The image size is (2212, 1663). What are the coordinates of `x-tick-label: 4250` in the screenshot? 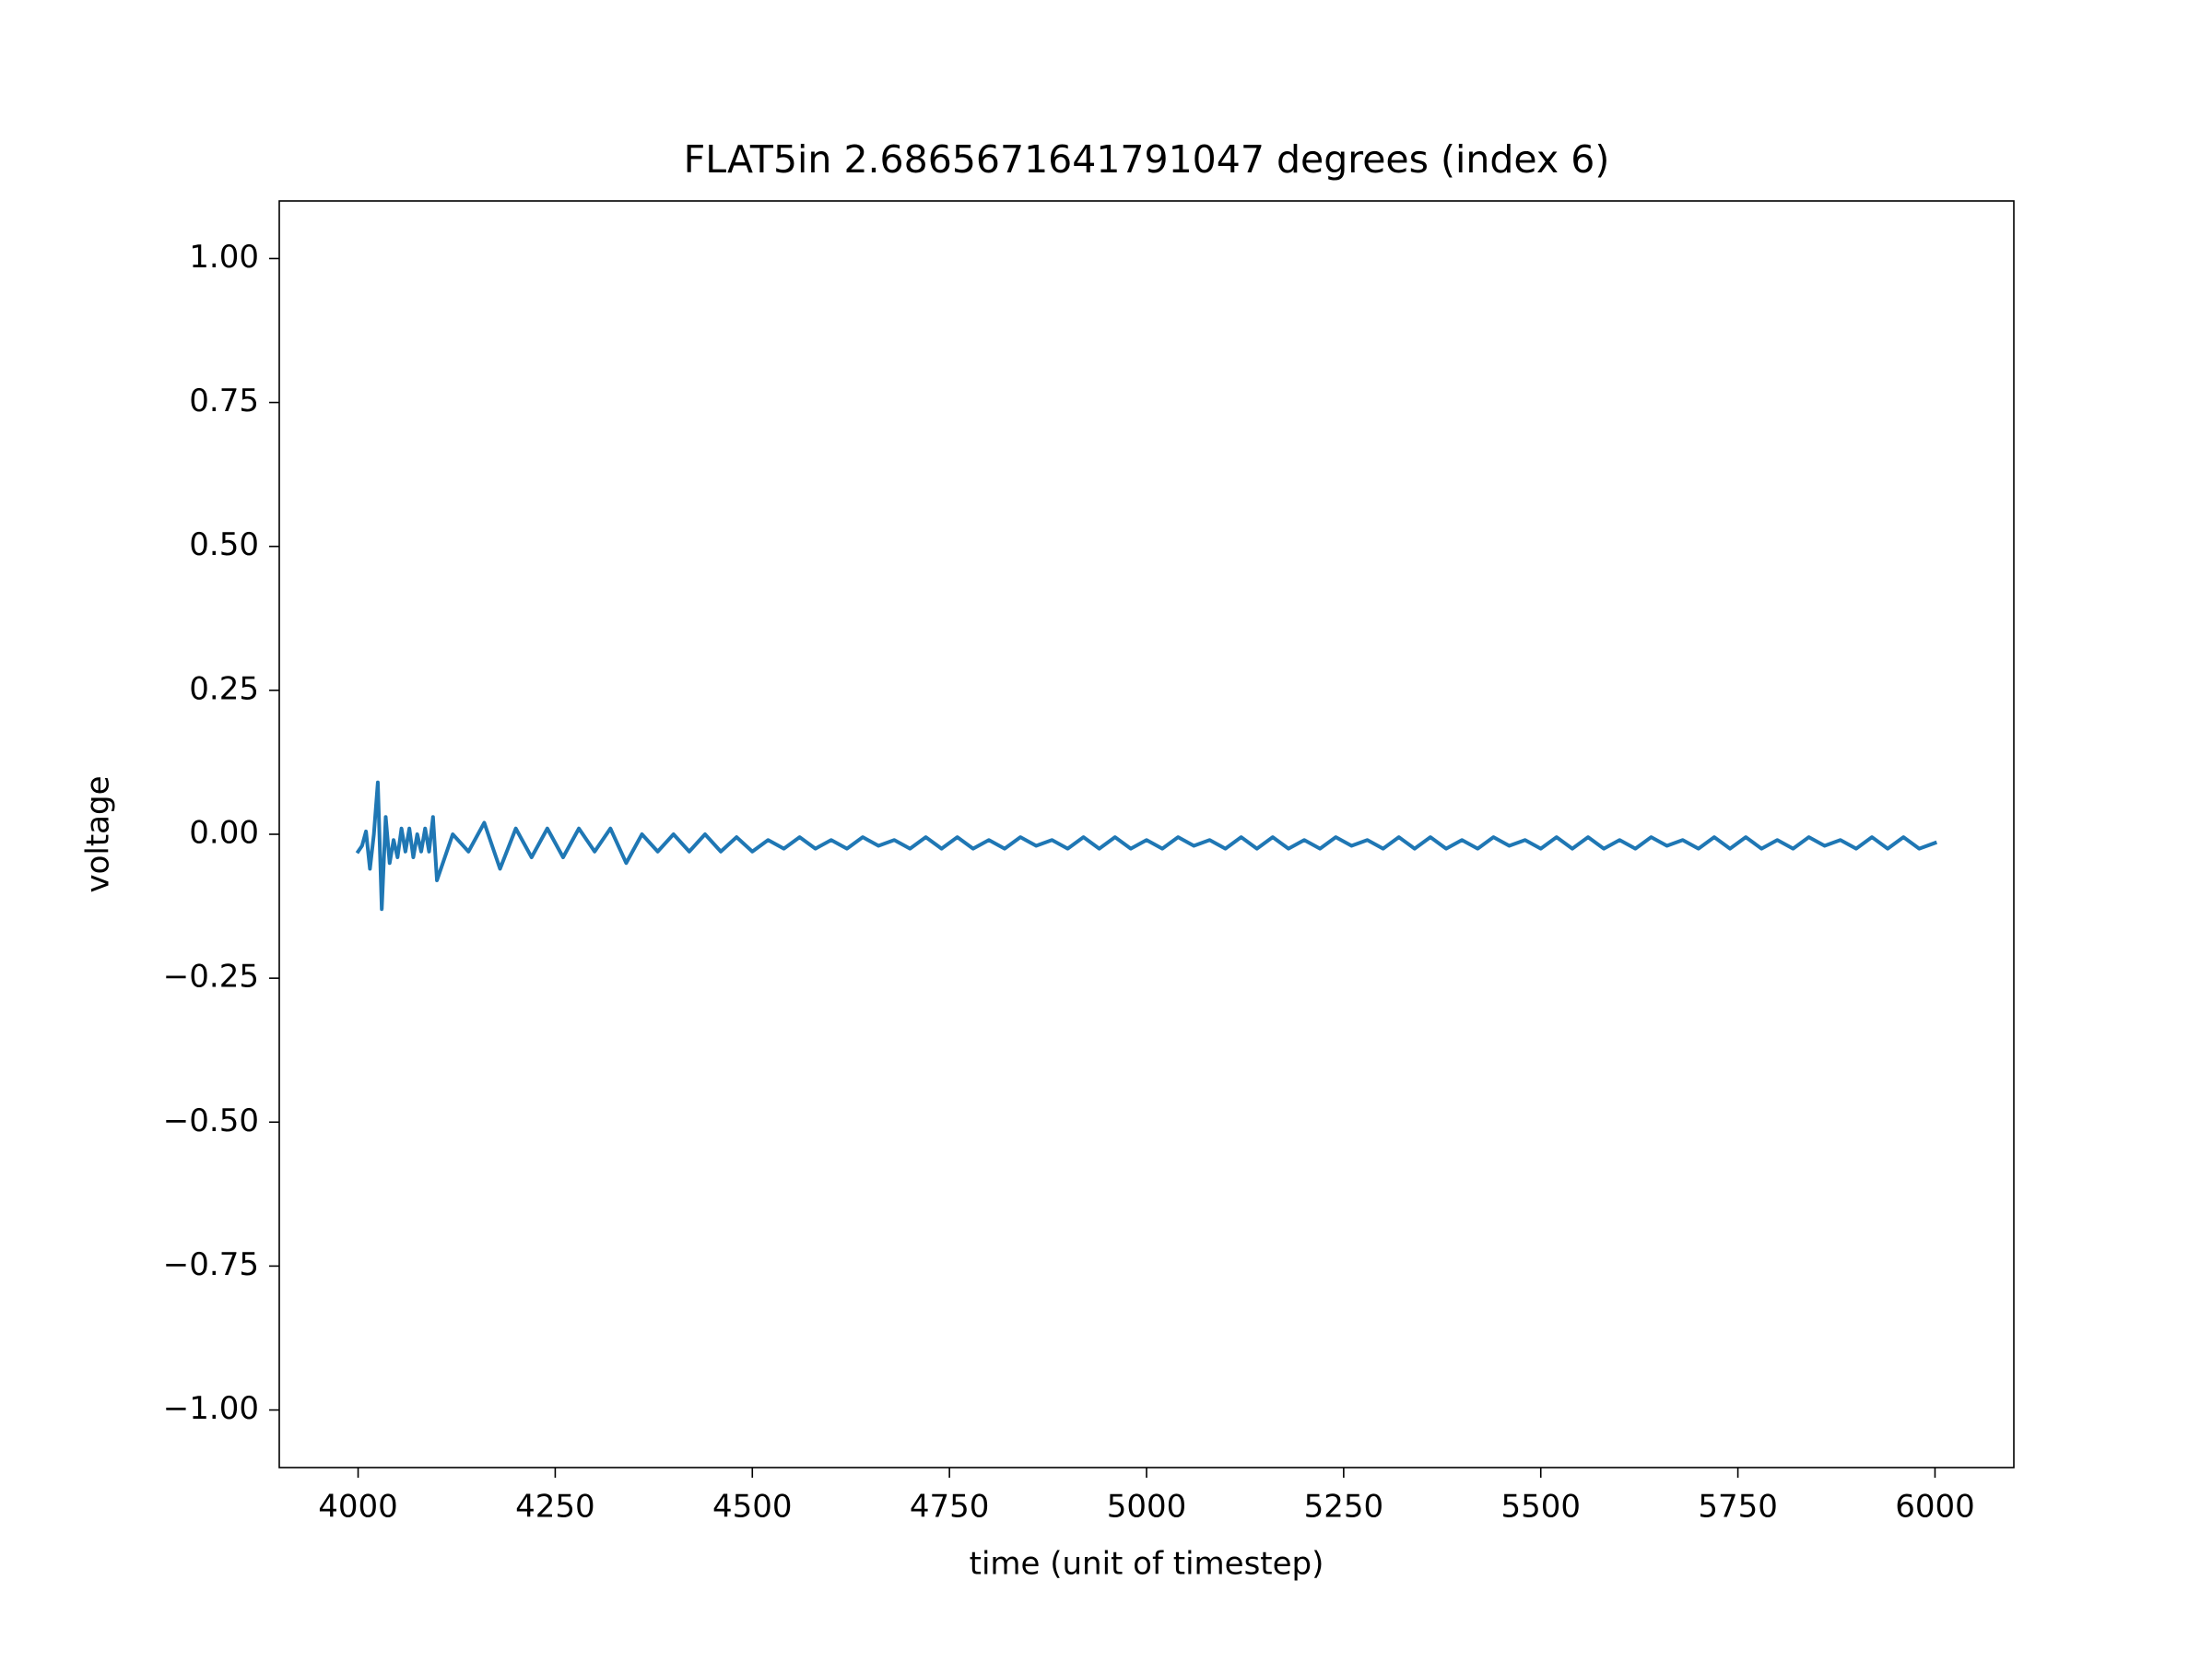 It's located at (555, 1507).